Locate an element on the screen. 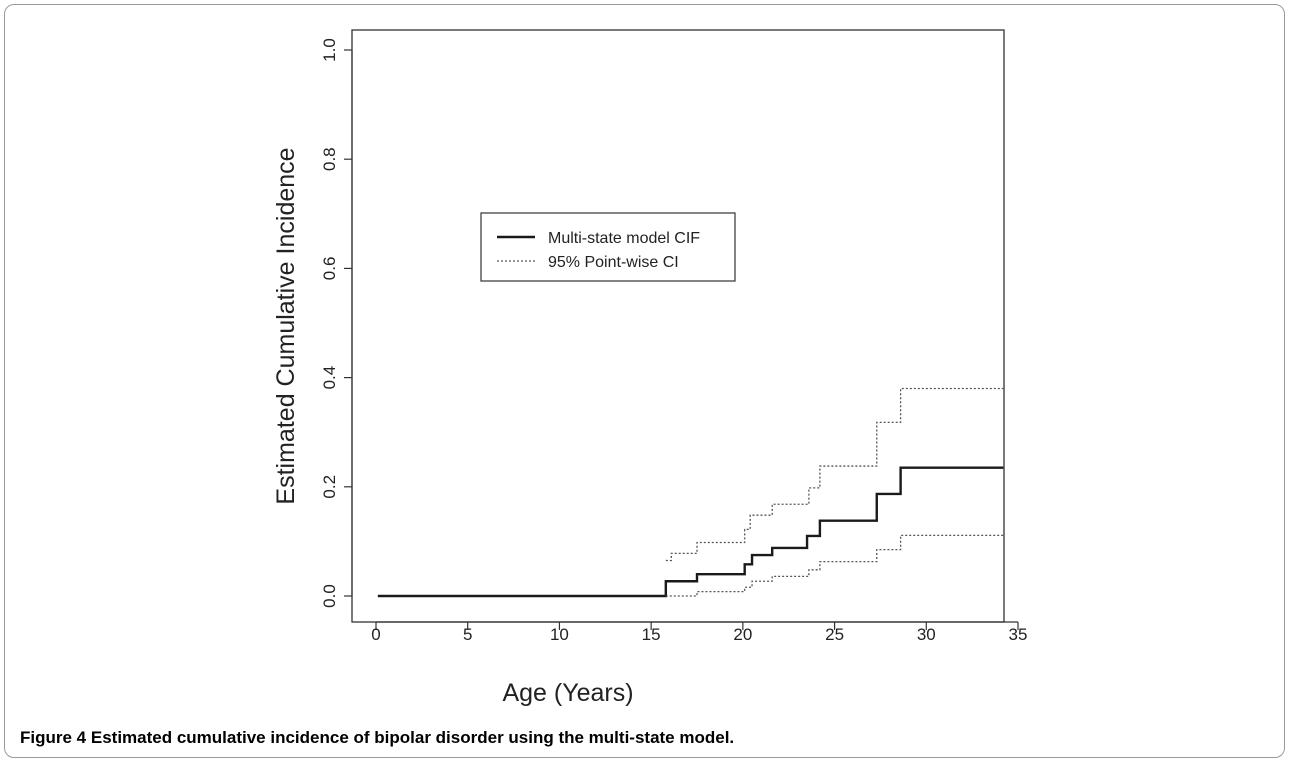  legend-label-cif: Multi-state model CIF is located at coordinates (624, 238).